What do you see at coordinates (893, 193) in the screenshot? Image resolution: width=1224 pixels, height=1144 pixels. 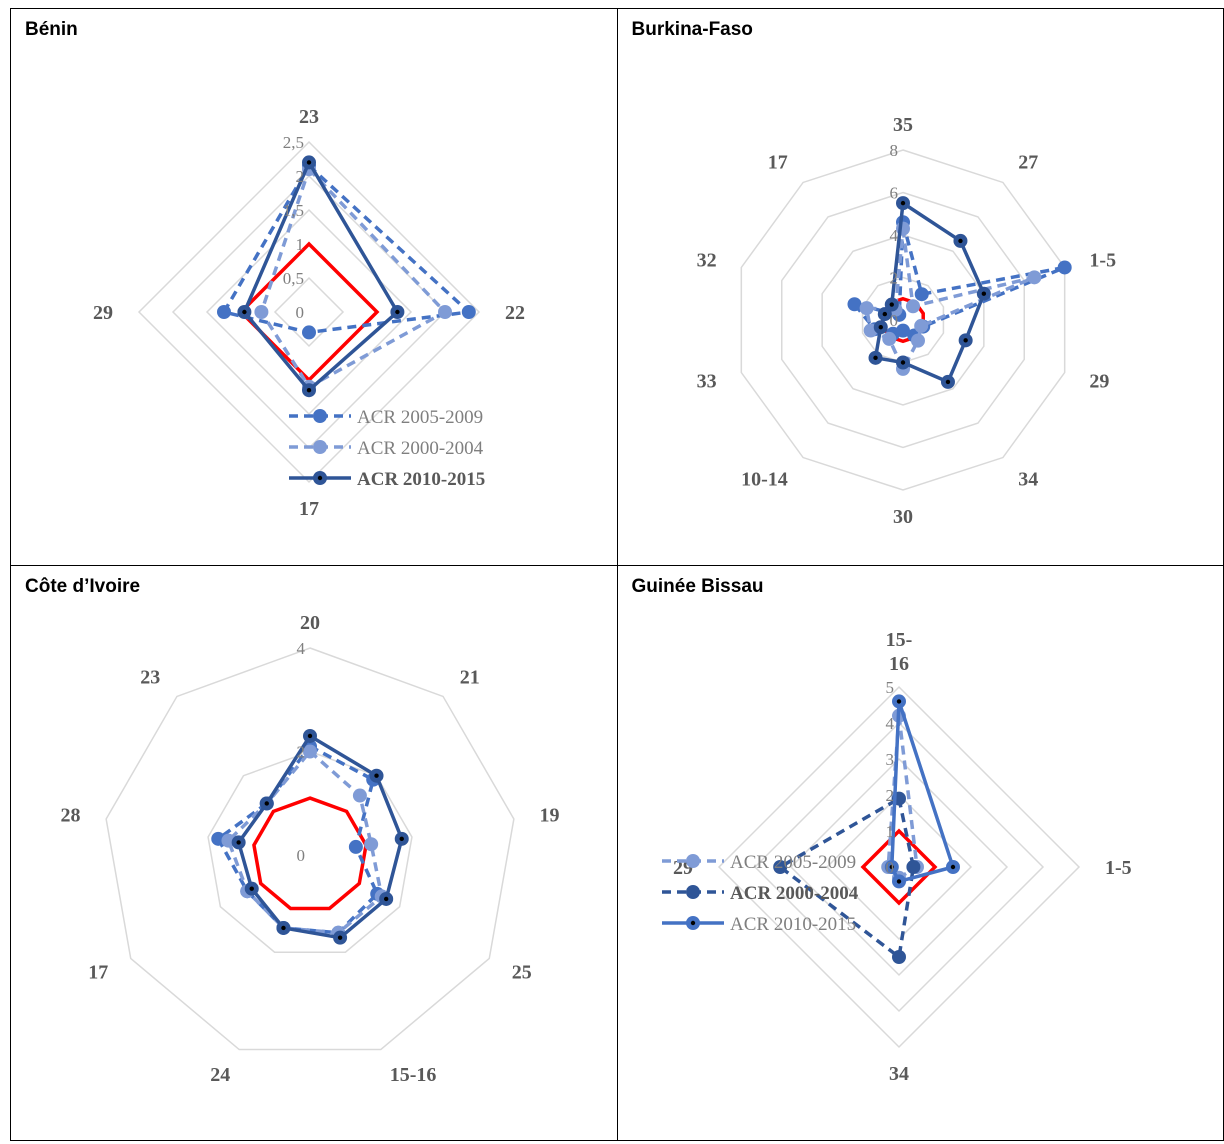 I see `tick-label: 6` at bounding box center [893, 193].